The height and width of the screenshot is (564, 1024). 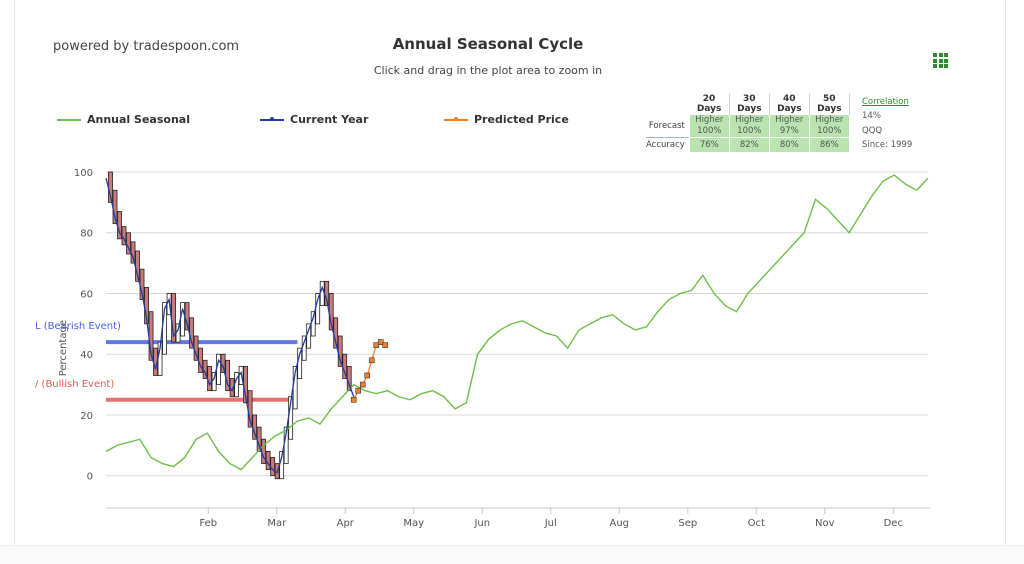 I want to click on x-tick-label: Jun, so click(x=481, y=523).